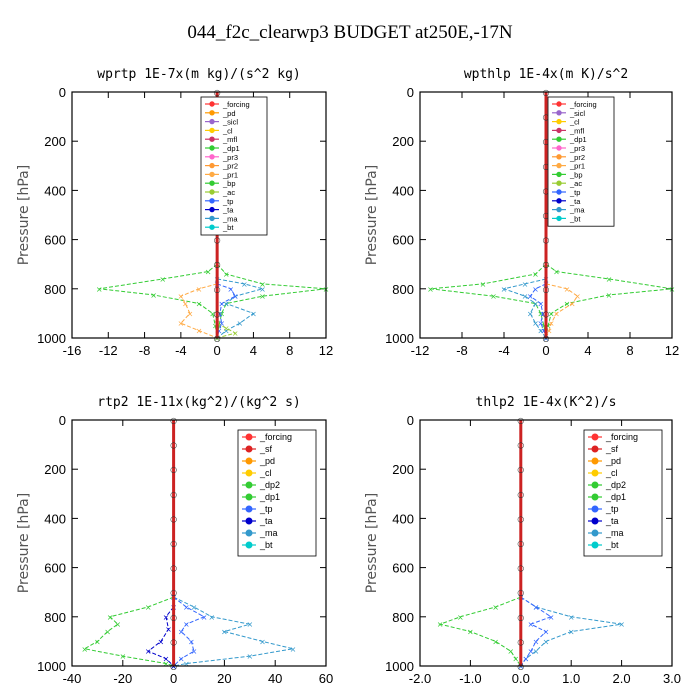  Describe the element at coordinates (349, 32) in the screenshot. I see `figure-title: 044_f2c_clearwp3 BUDGET at250E,-17N` at that location.